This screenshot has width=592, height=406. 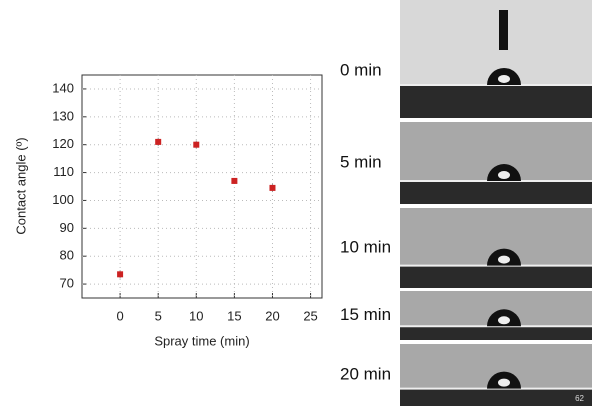 What do you see at coordinates (201, 340) in the screenshot?
I see `x-axis-label: Spray time (min)` at bounding box center [201, 340].